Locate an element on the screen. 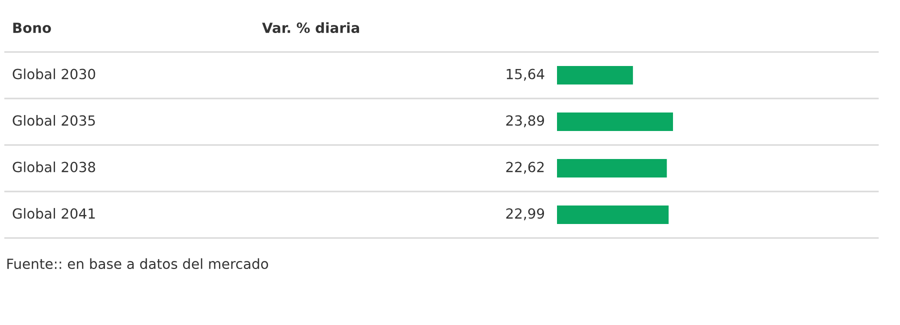  x-axis-title: Var. % diaria is located at coordinates (311, 28).